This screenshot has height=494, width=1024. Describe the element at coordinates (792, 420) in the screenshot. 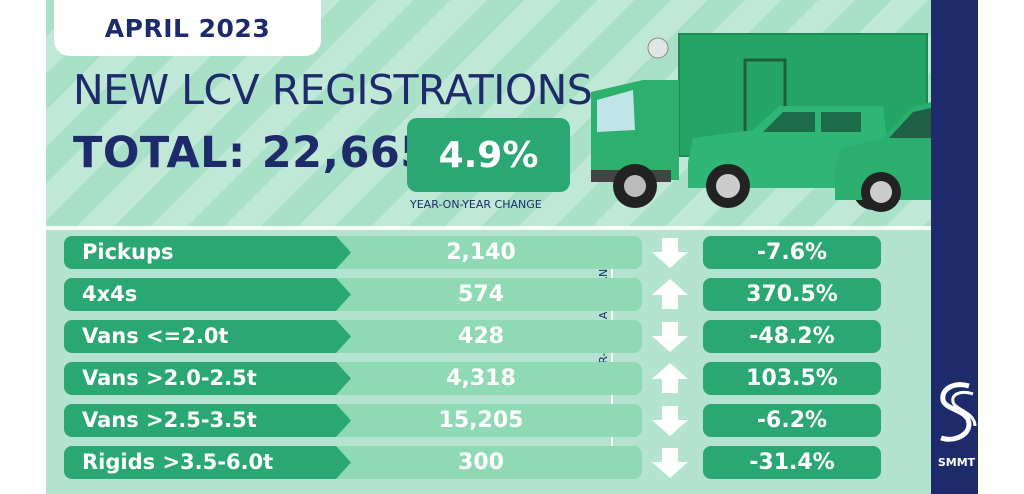

I see `yoy-change-badge: -6.2%` at that location.